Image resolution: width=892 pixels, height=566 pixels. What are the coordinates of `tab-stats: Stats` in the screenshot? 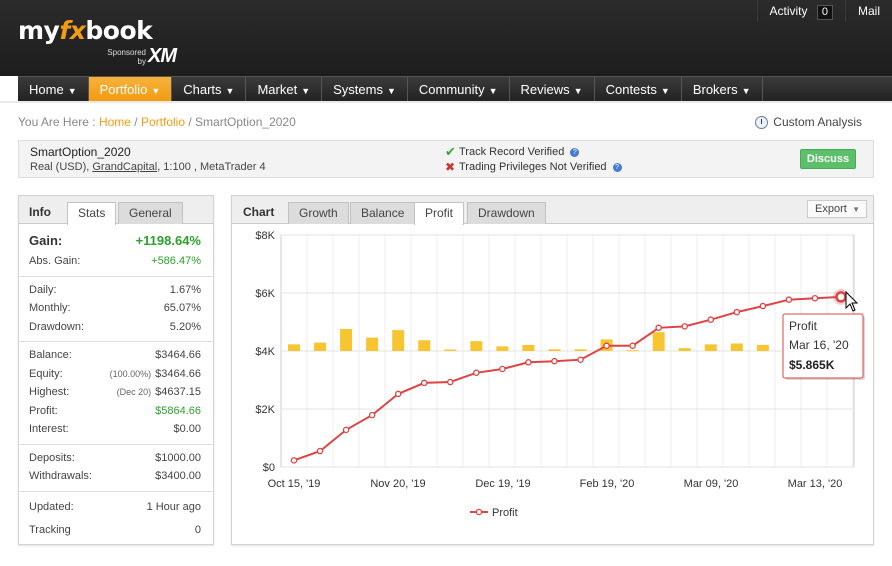 It's located at (92, 213).